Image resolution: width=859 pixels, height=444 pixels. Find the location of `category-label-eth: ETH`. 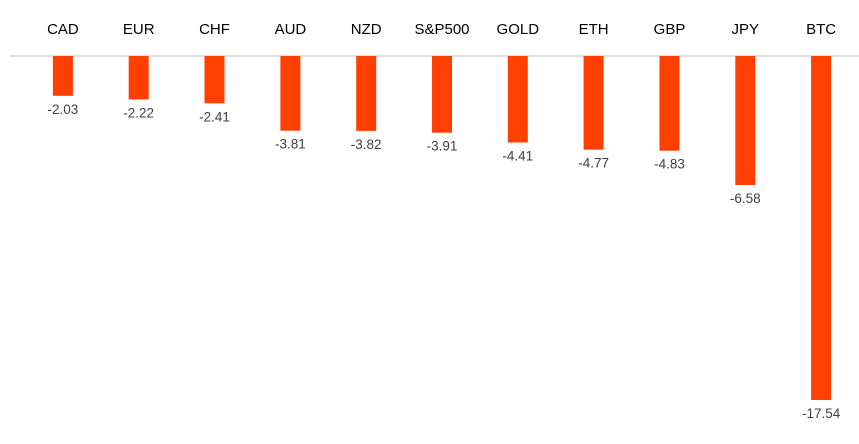

category-label-eth: ETH is located at coordinates (594, 29).